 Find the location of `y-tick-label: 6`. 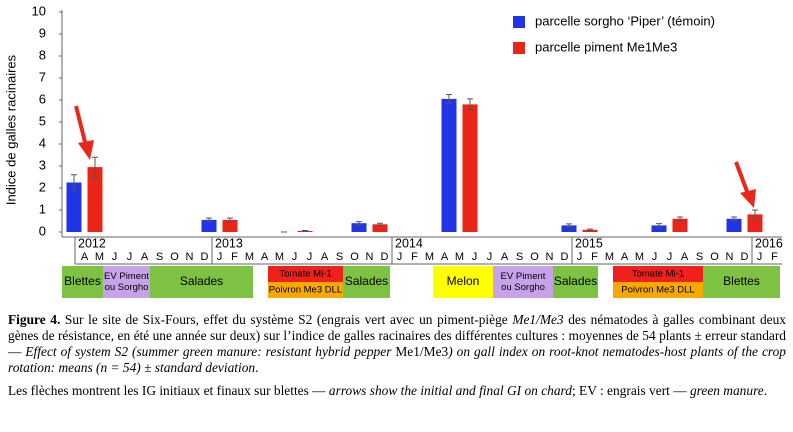

y-tick-label: 6 is located at coordinates (42, 98).